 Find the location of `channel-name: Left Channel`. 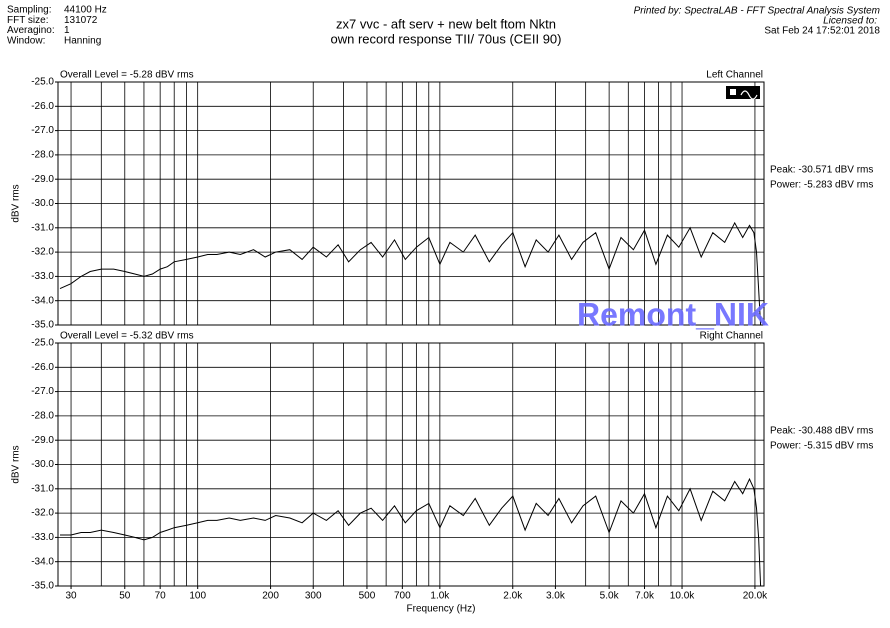

channel-name: Left Channel is located at coordinates (734, 75).